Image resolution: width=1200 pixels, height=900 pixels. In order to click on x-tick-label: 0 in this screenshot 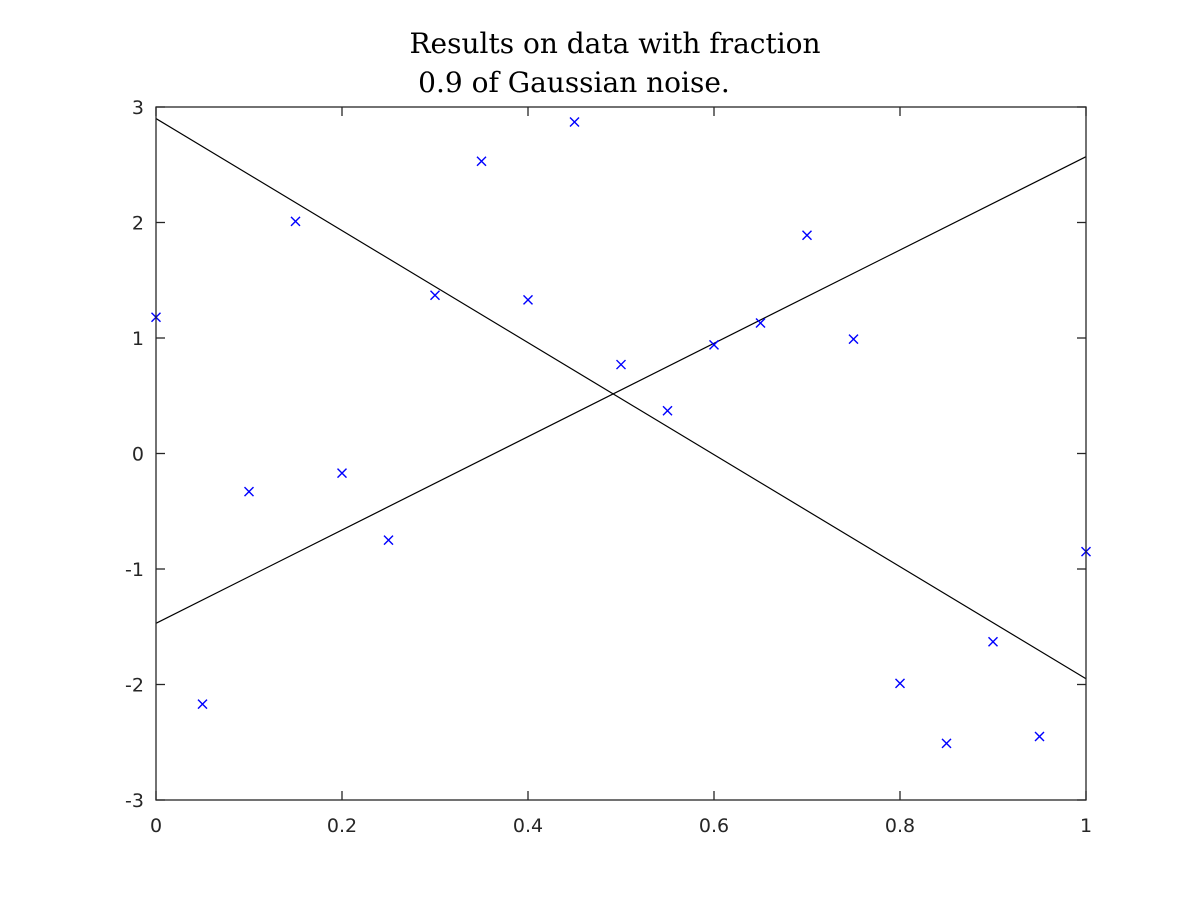, I will do `click(156, 826)`.